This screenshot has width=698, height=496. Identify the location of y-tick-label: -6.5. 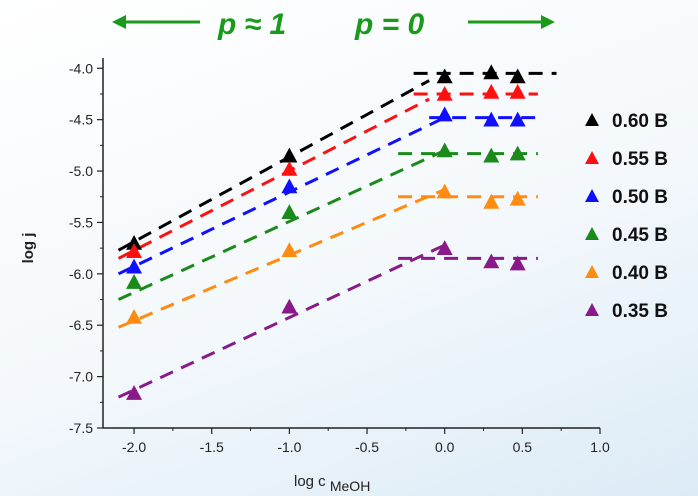
(81, 325).